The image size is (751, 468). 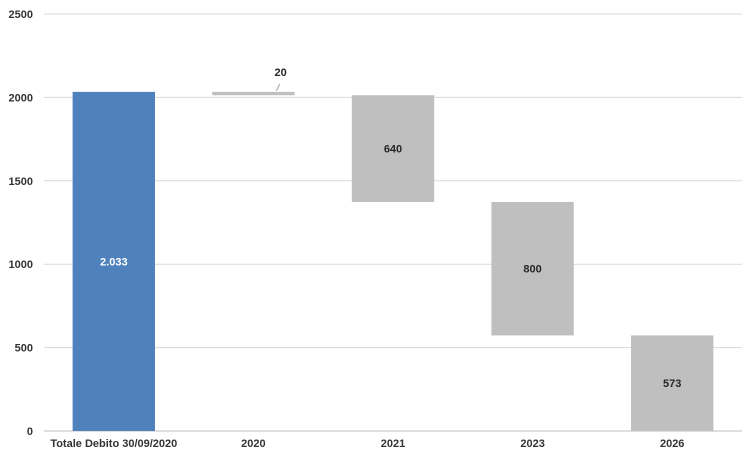 I want to click on bar-2023, so click(x=532, y=268).